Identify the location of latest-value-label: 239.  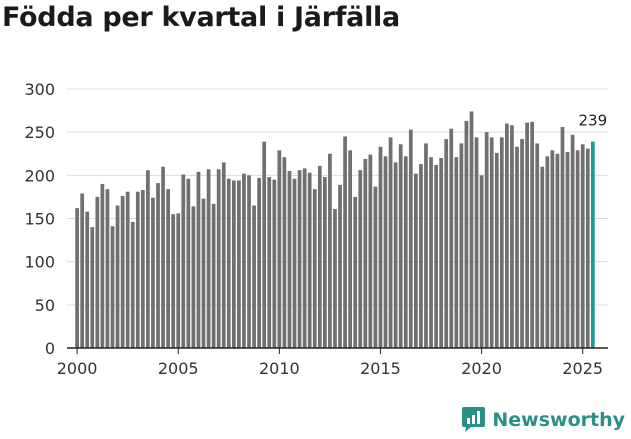
(593, 121).